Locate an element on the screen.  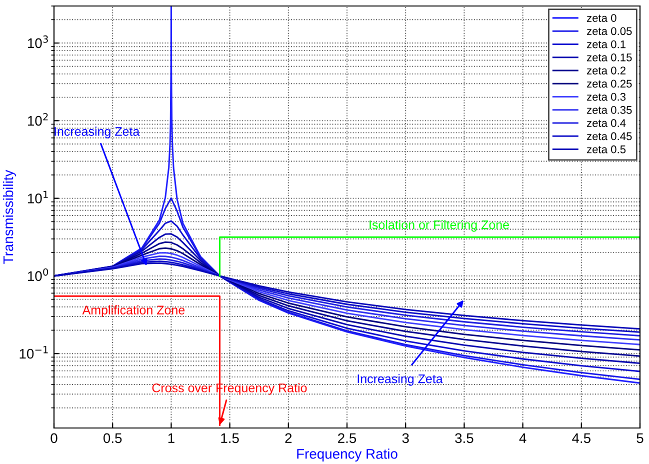
x-tick-label: 3.5 is located at coordinates (464, 438).